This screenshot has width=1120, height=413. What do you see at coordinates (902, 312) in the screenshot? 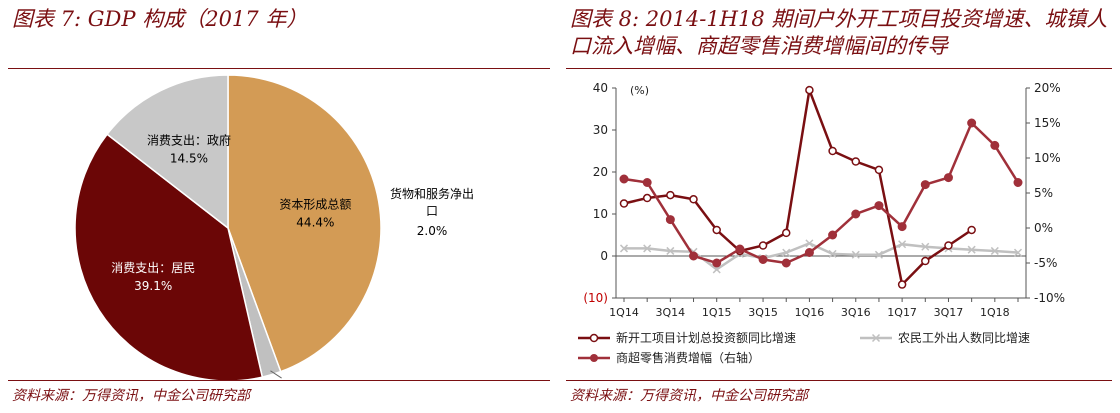
I see `x-tick-label-6: 1Q17` at bounding box center [902, 312].